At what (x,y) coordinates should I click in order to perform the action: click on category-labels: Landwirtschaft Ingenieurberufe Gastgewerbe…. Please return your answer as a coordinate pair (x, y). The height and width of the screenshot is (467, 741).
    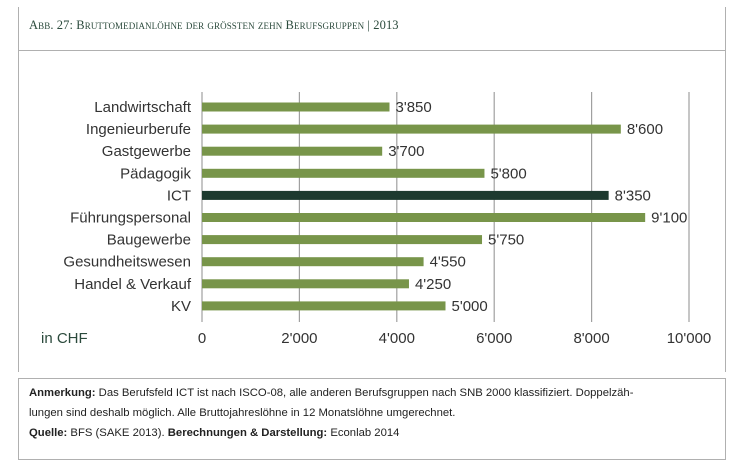
    Looking at the image, I should click on (127, 207).